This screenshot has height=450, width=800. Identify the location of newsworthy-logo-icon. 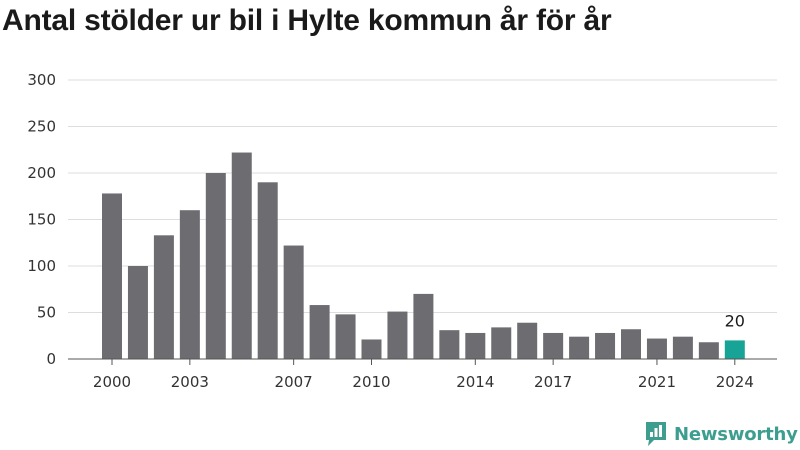
(656, 434).